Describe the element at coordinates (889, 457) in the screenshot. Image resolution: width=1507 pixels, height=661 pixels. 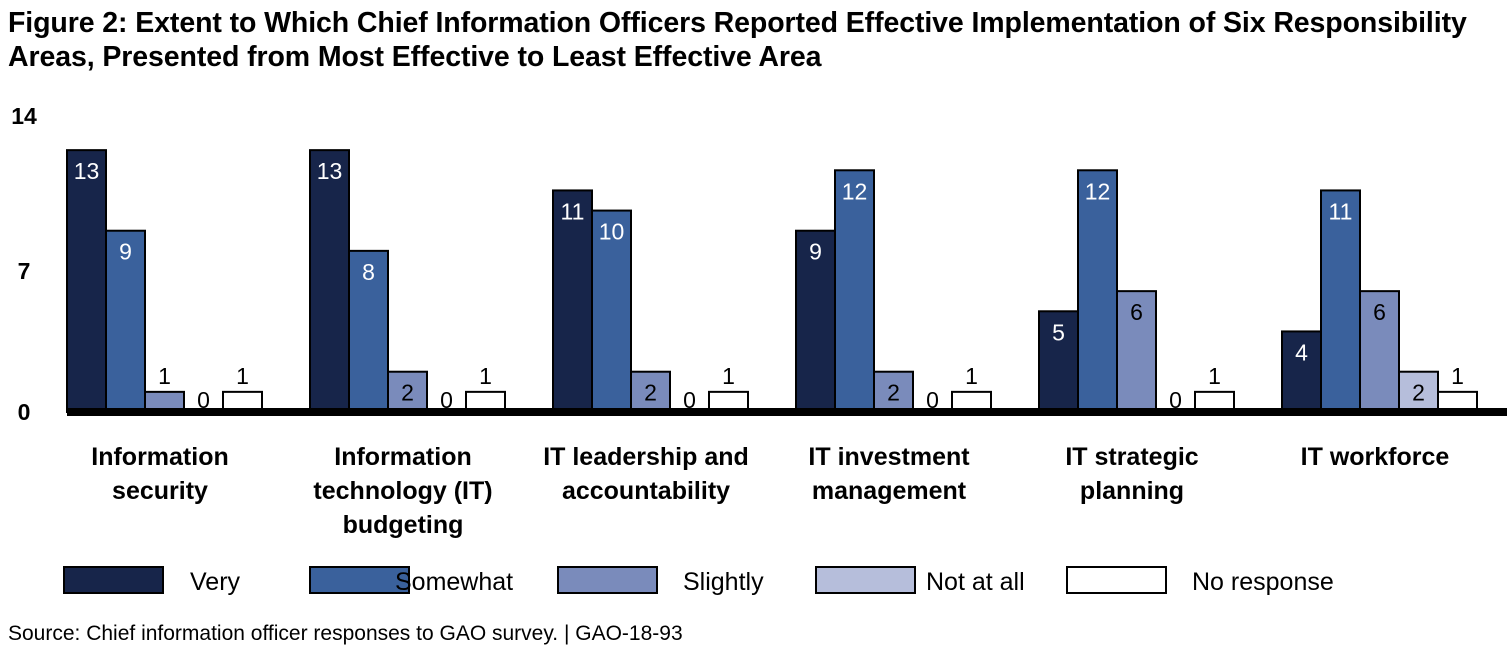
I see `x-tick-label: IT investment` at that location.